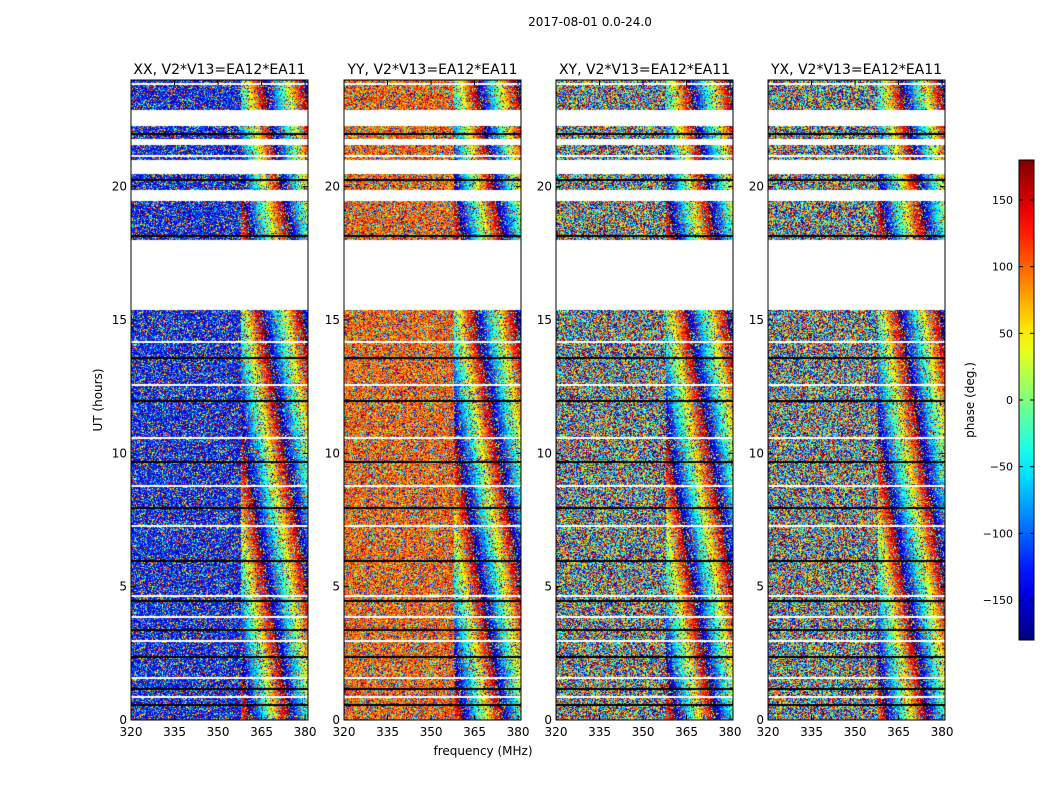 This screenshot has width=1050, height=804. What do you see at coordinates (998, 600) in the screenshot?
I see `colorbar-tick-label: −150` at bounding box center [998, 600].